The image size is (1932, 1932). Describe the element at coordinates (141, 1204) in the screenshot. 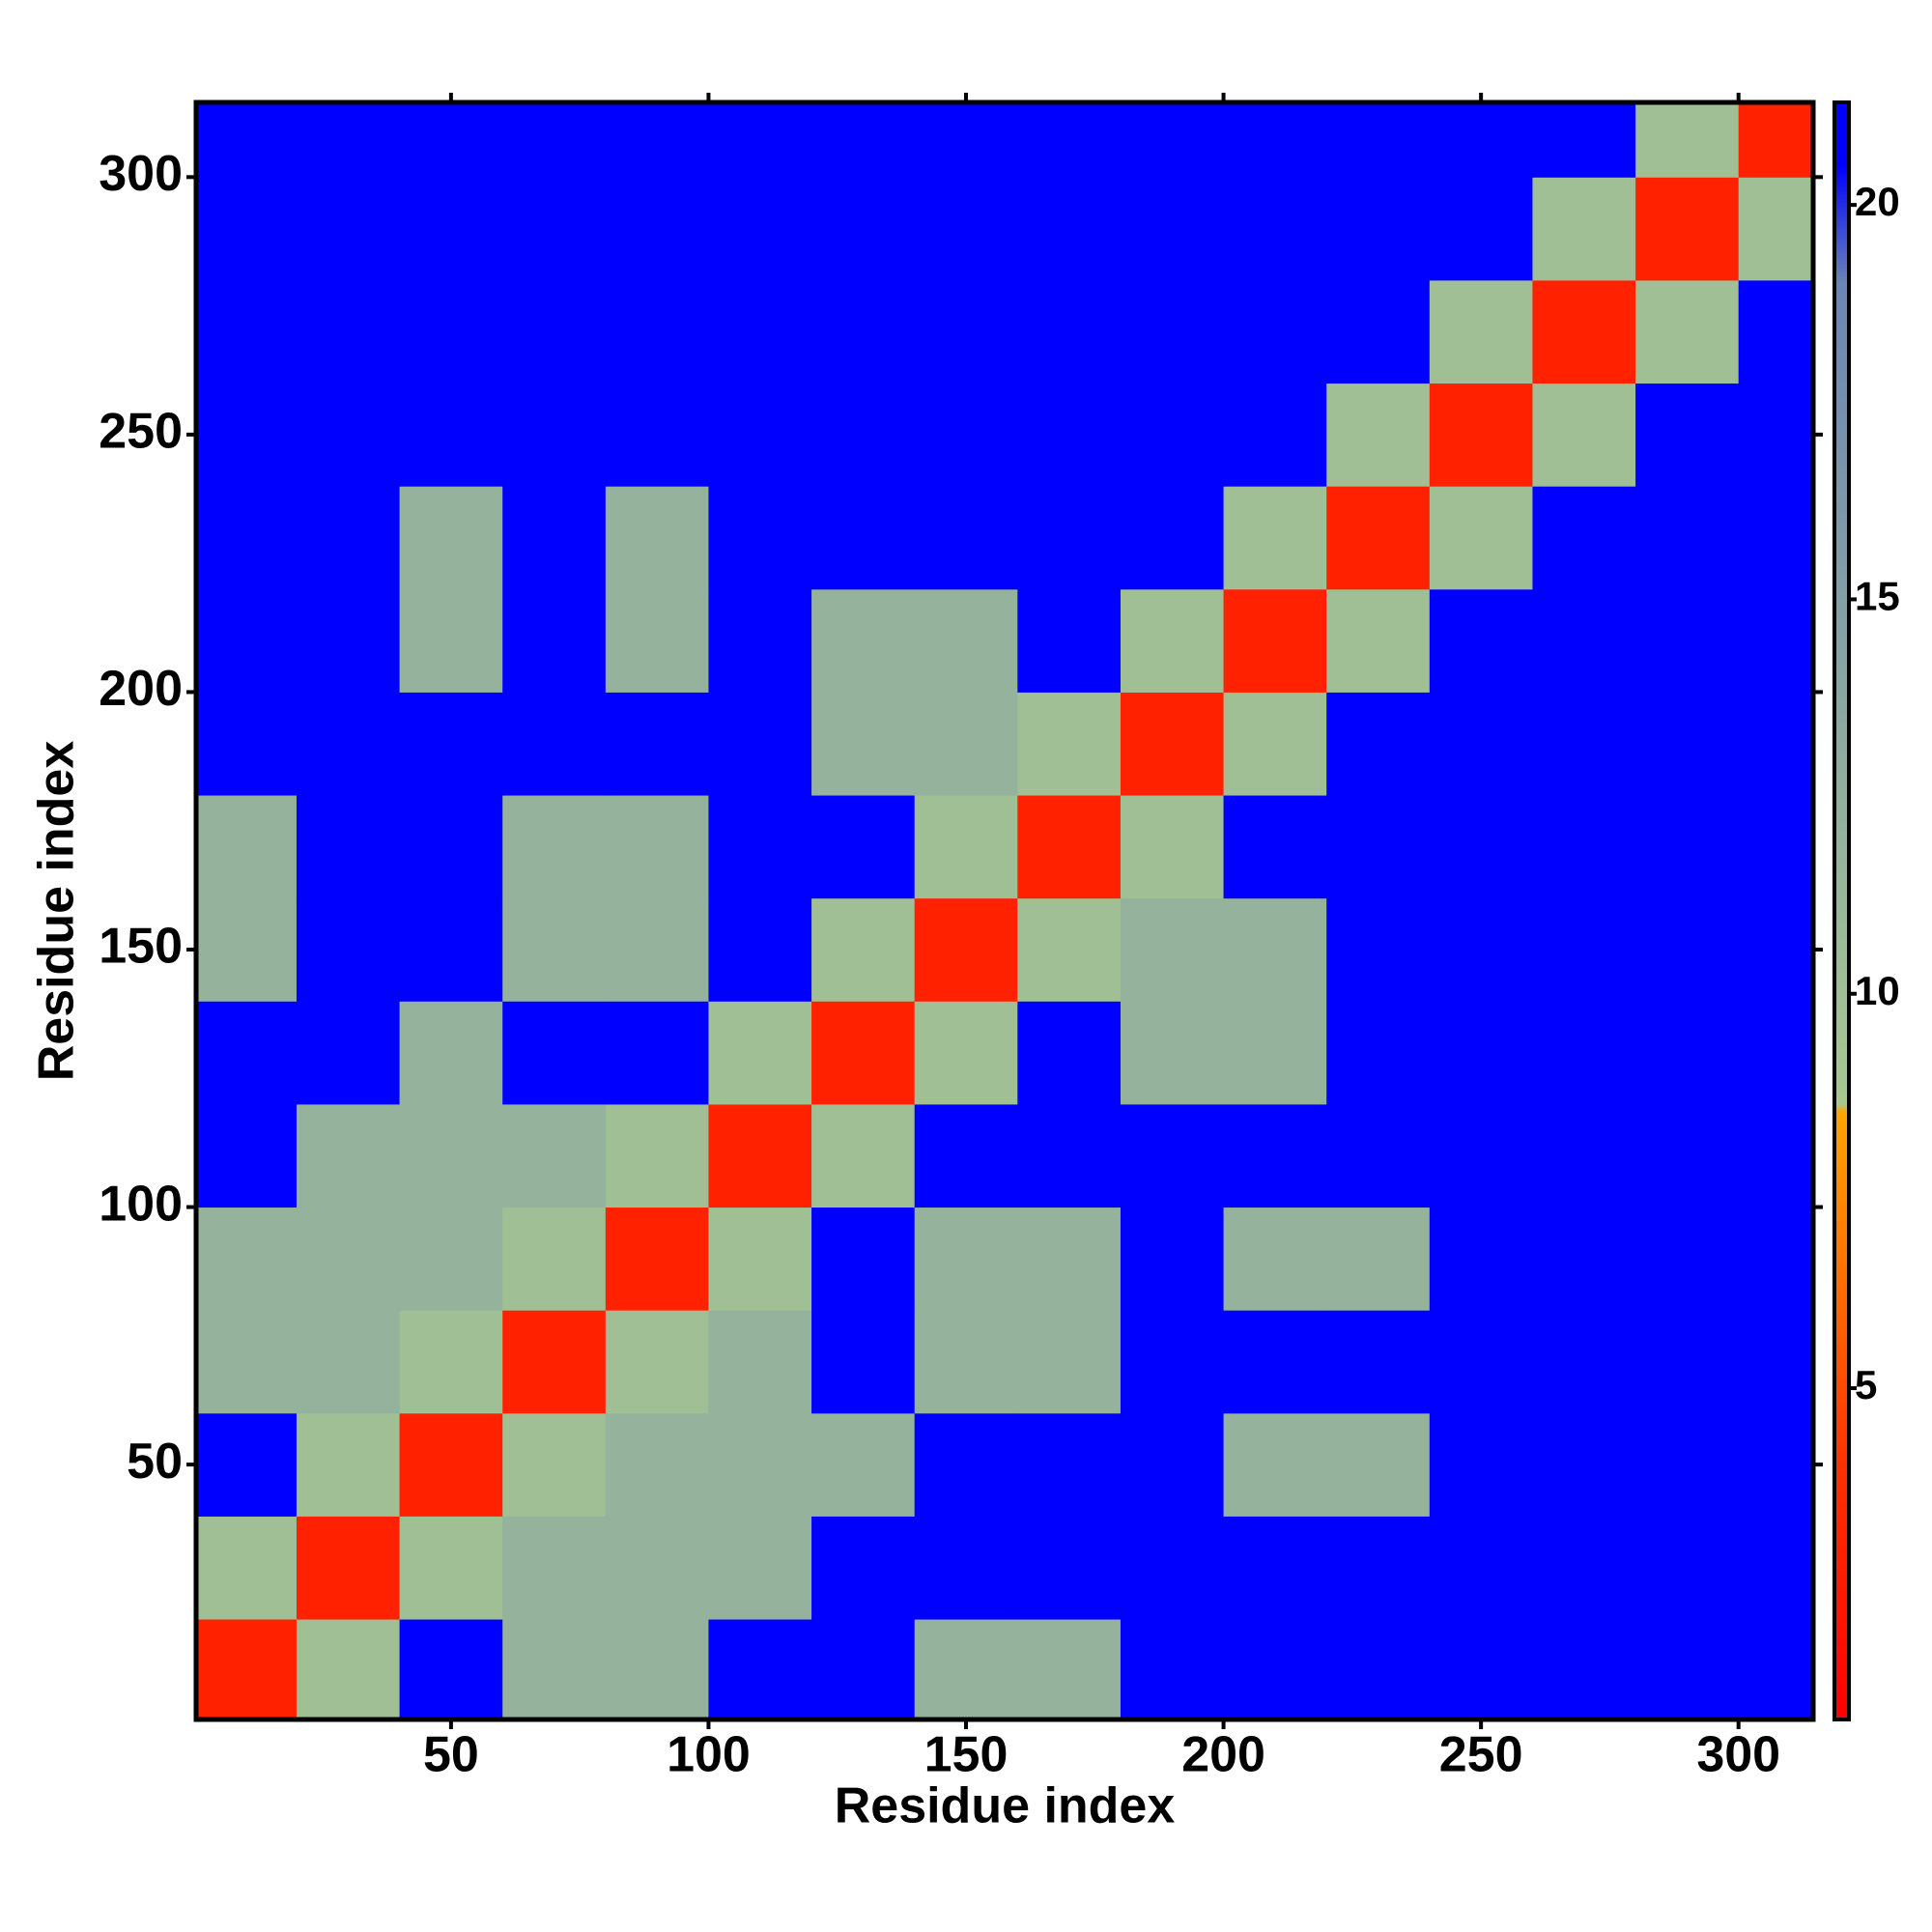

I see `y-tick-label: 100` at that location.